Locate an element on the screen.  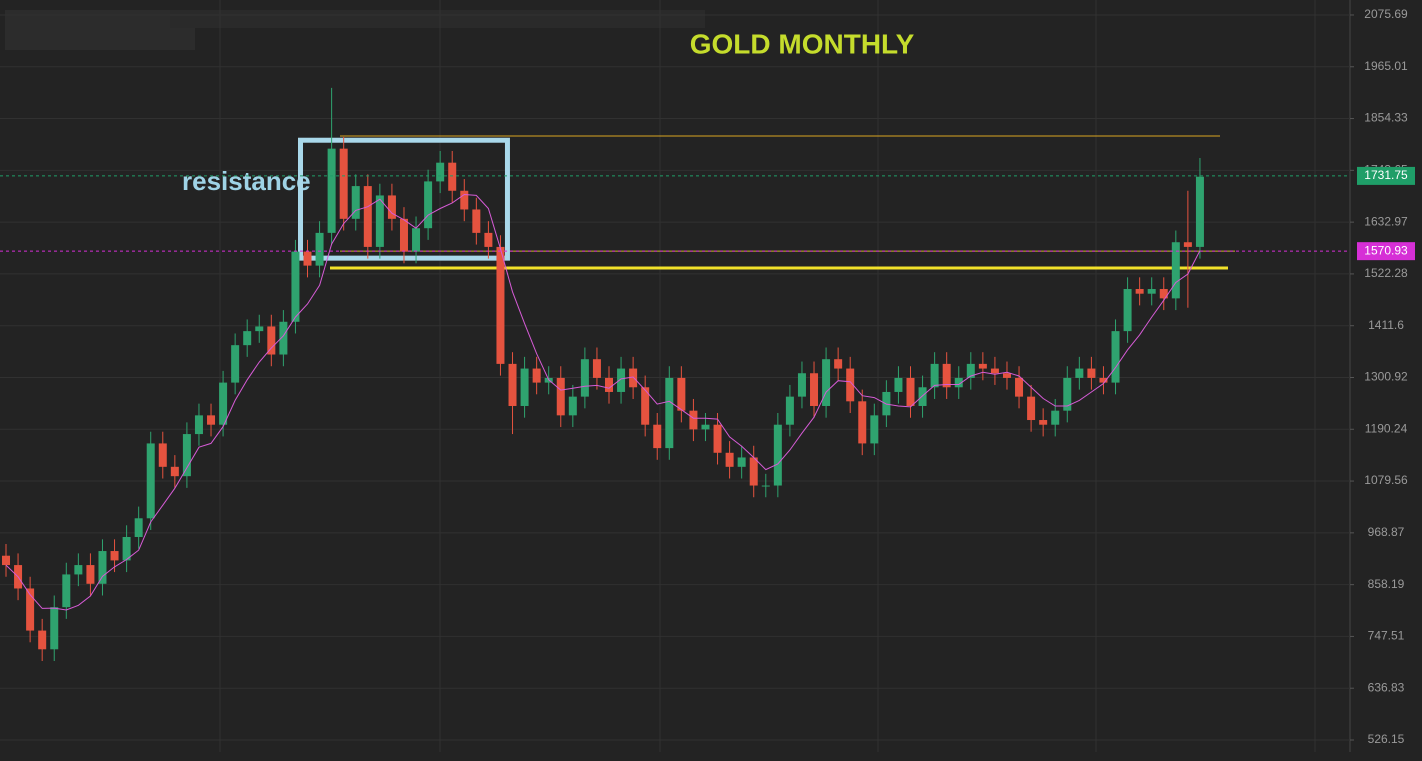
y-tick-label: 747.51 is located at coordinates (1386, 636).